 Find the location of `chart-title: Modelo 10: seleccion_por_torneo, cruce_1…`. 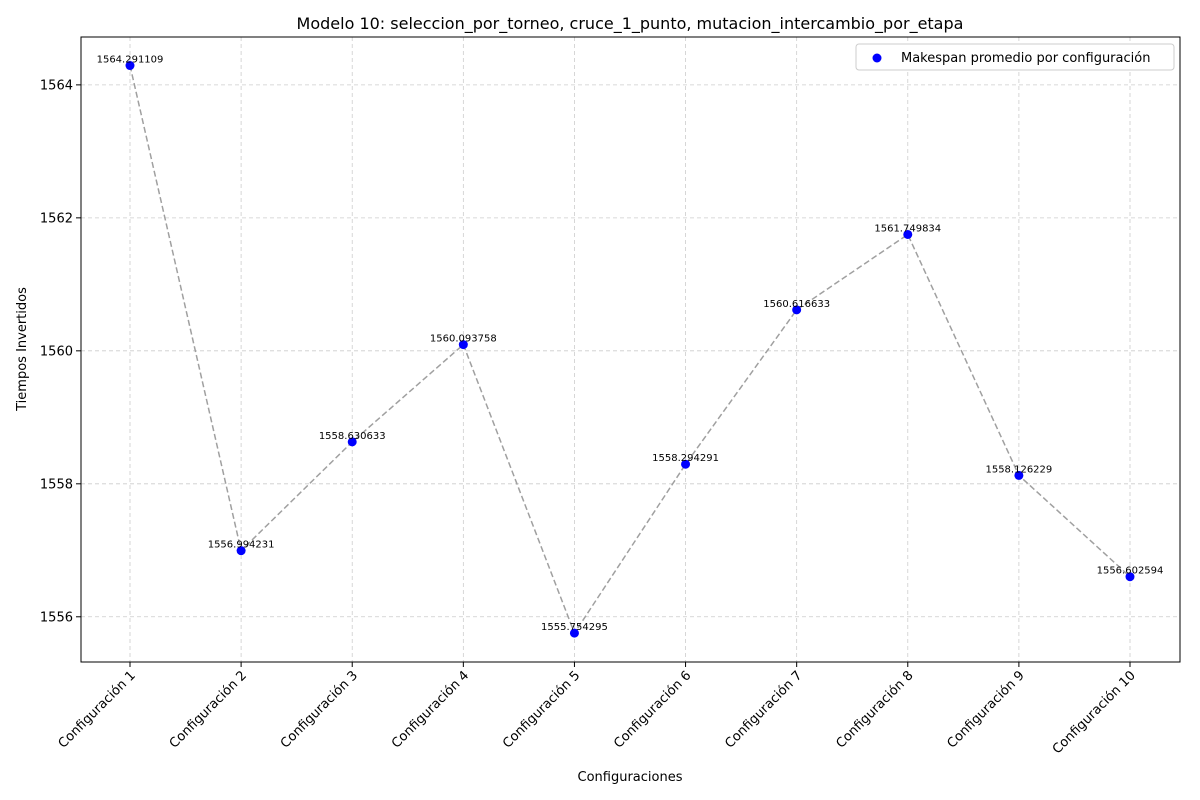

chart-title: Modelo 10: seleccion_por_torneo, cruce_1… is located at coordinates (630, 24).